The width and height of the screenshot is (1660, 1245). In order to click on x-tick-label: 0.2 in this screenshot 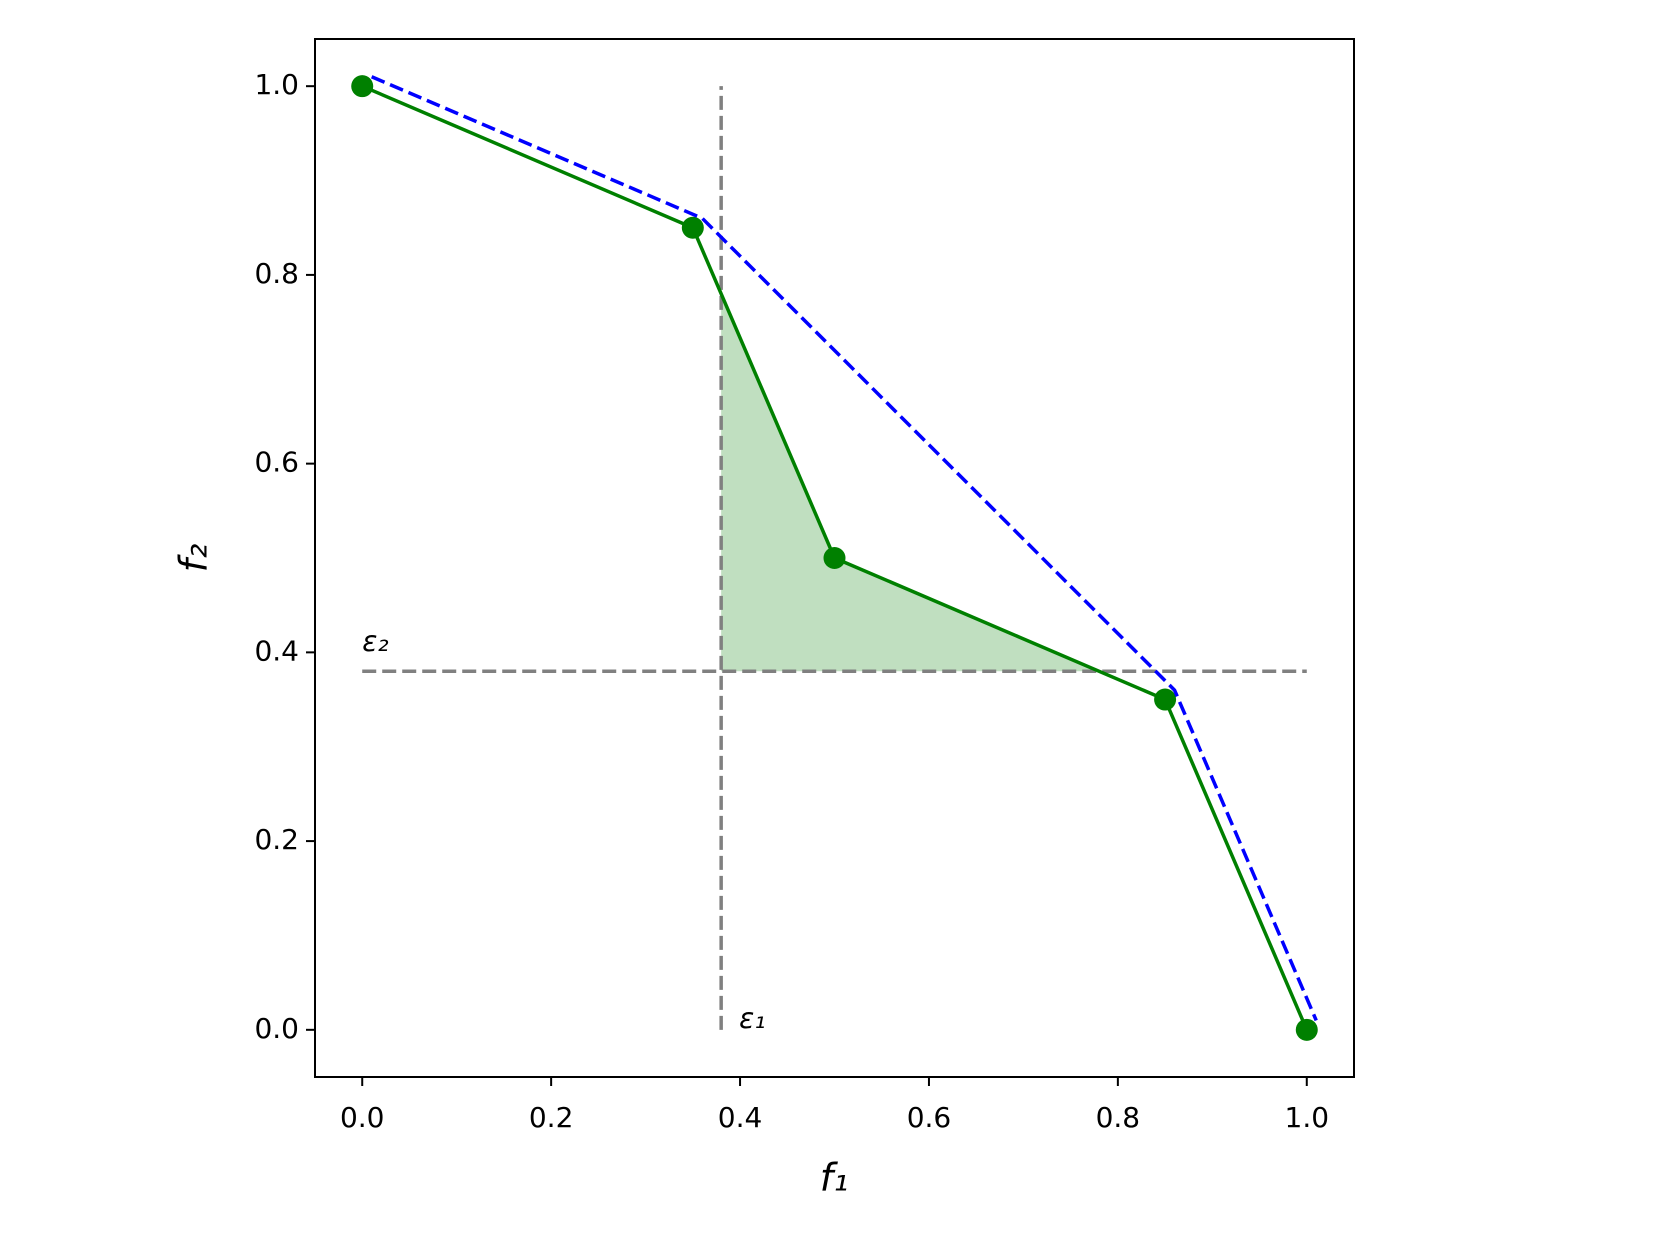, I will do `click(551, 1117)`.